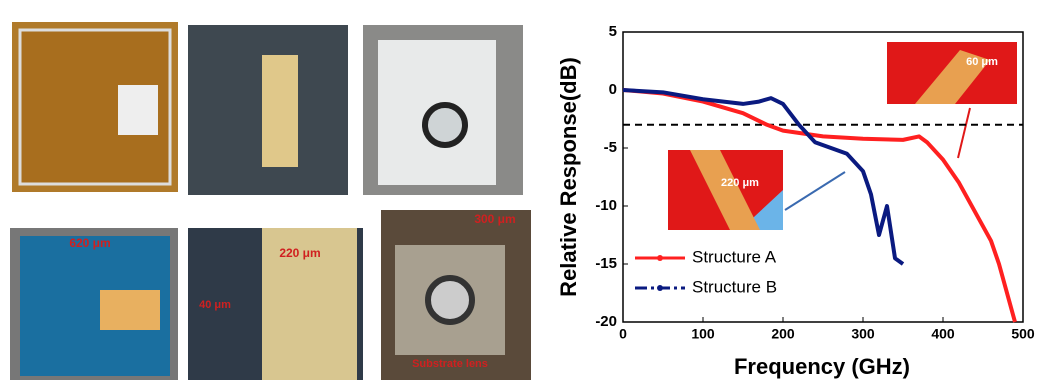 The image size is (1043, 387). I want to click on x-tick-label: 300, so click(863, 334).